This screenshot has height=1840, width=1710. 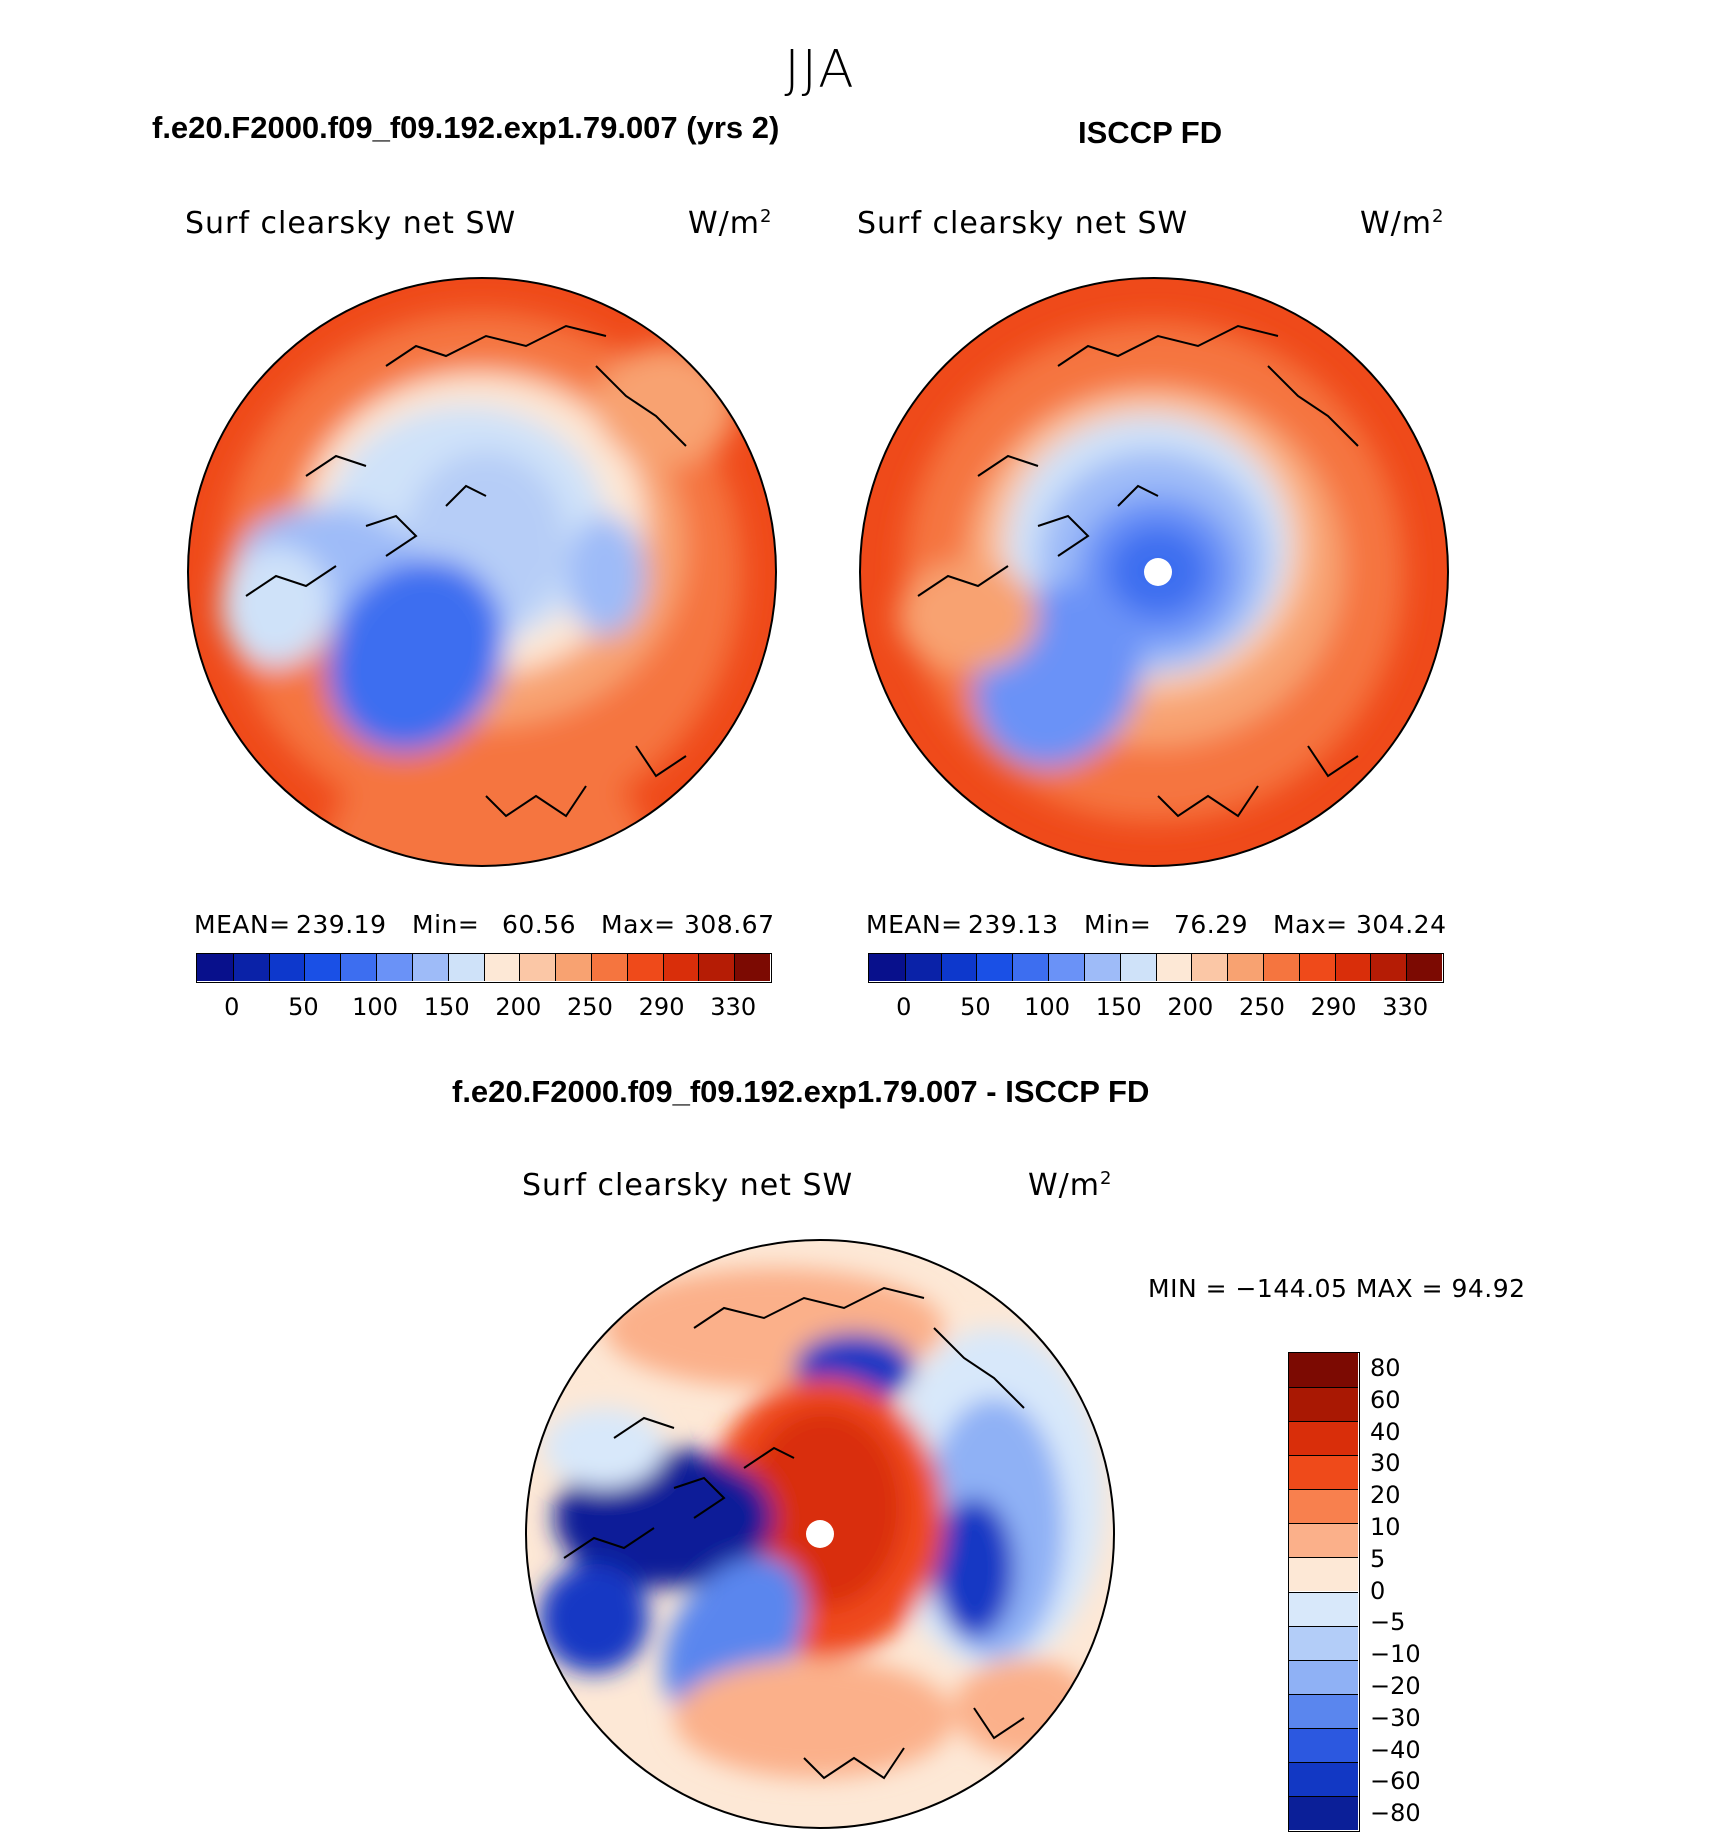 What do you see at coordinates (303, 1007) in the screenshot?
I see `colorbar-tick-label: 50` at bounding box center [303, 1007].